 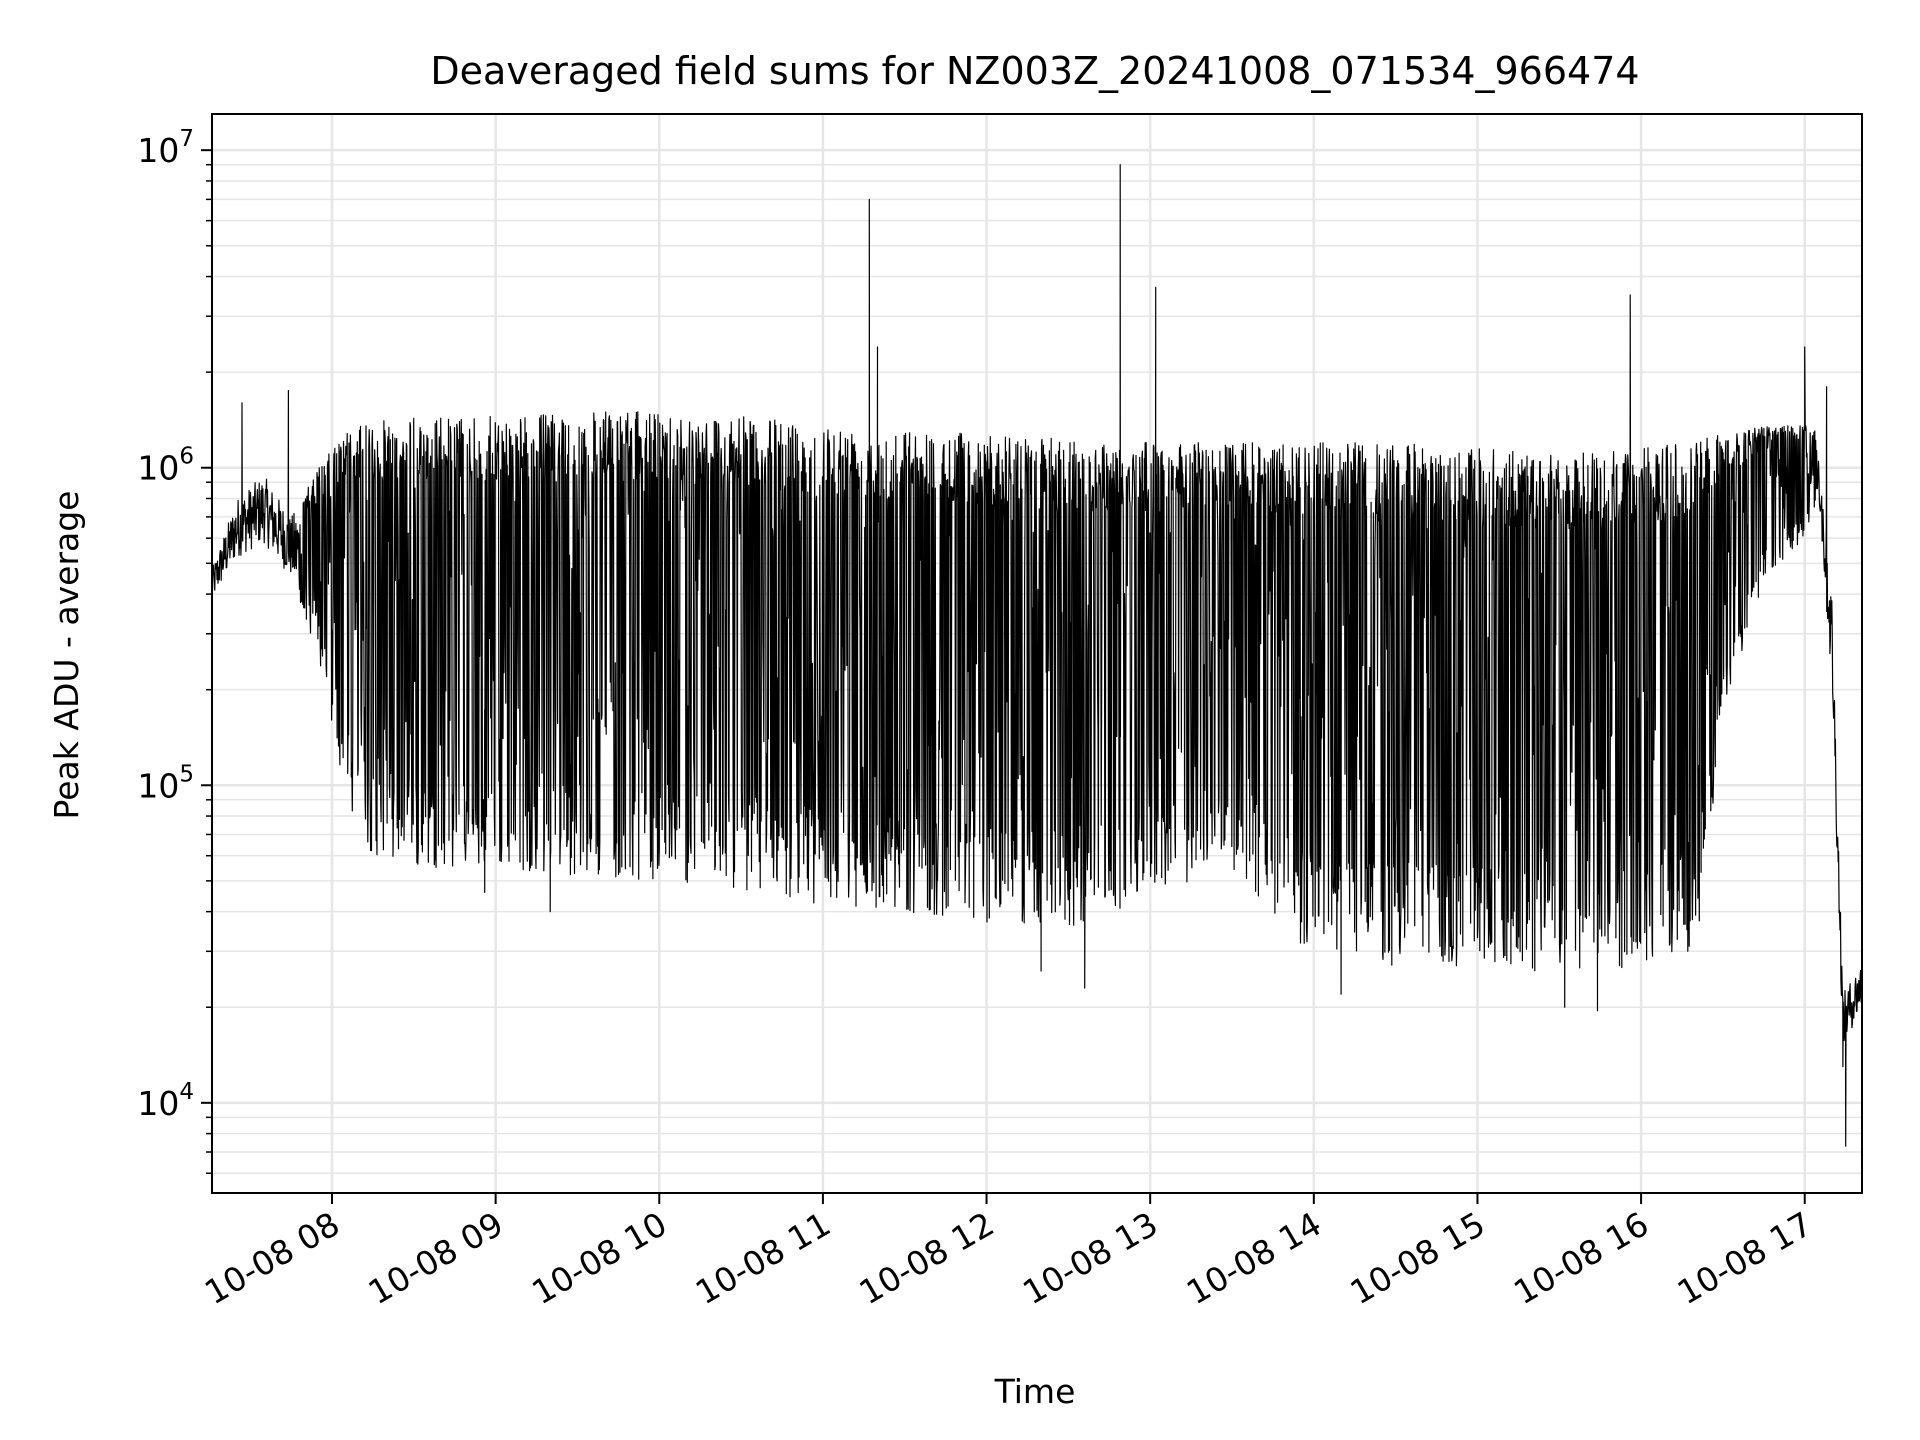 I want to click on y-tick-label: 10⁶, so click(x=165, y=466).